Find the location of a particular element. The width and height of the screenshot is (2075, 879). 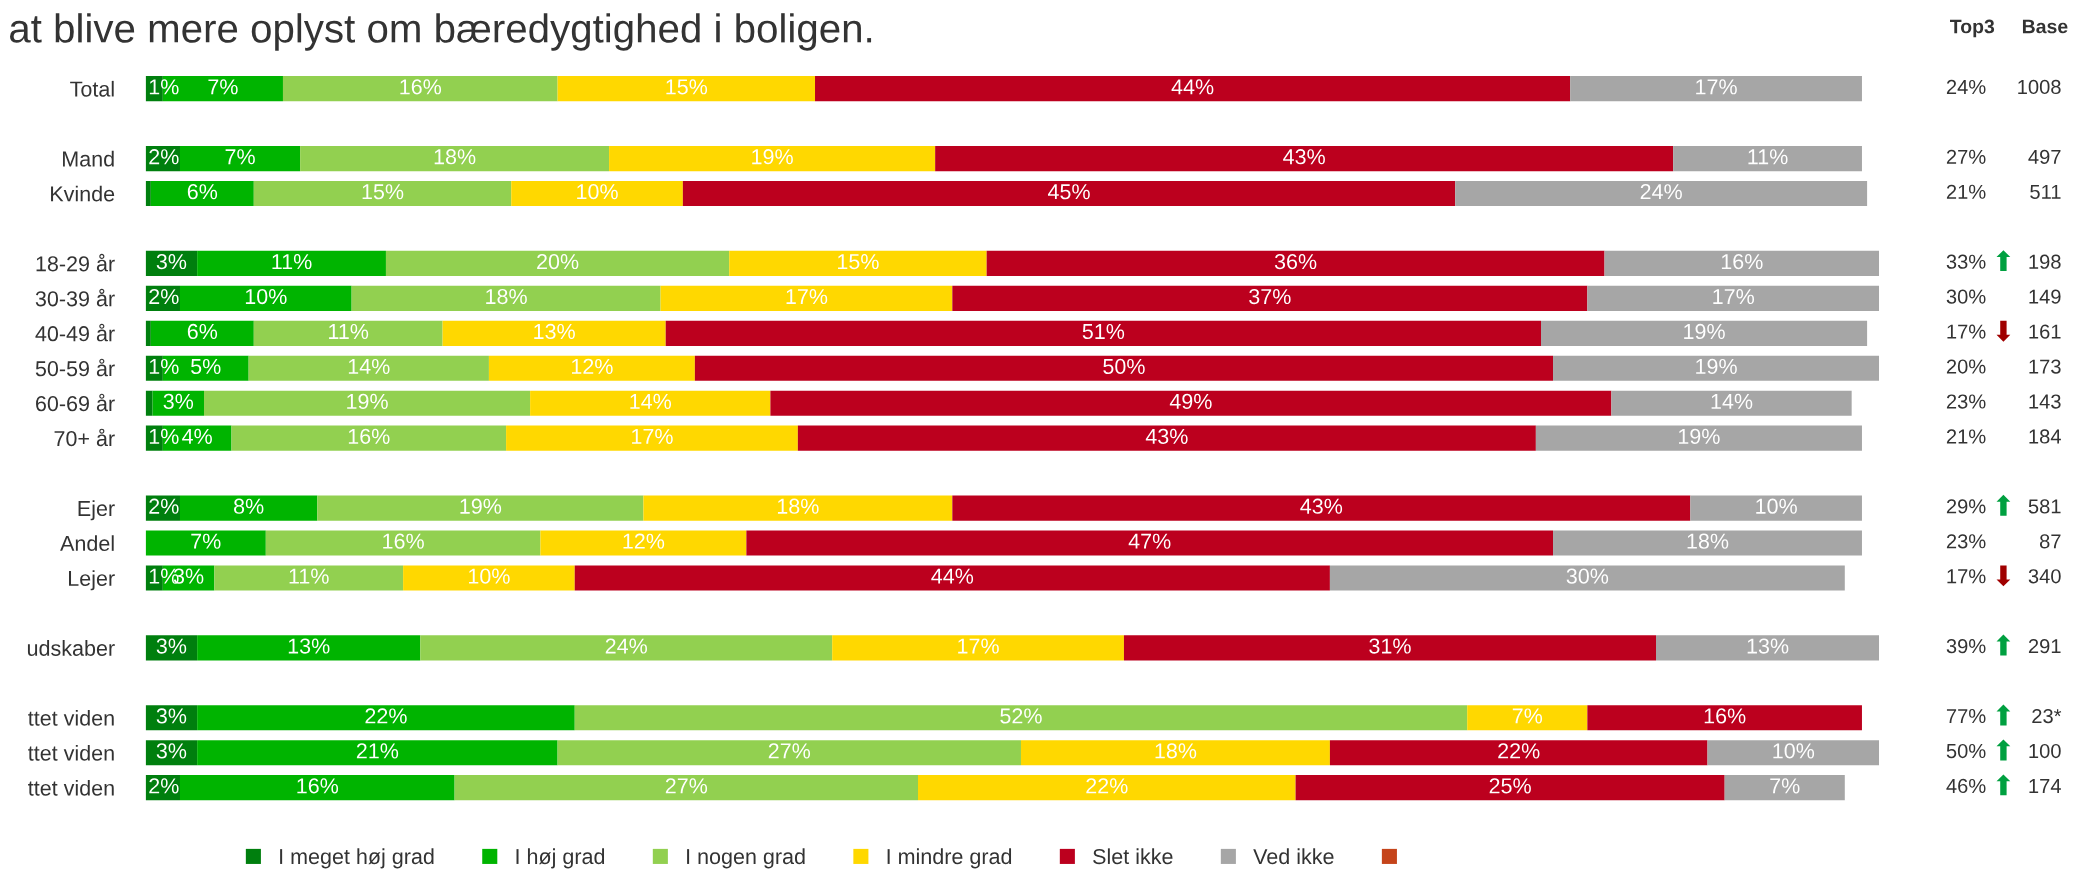

data-label: 8% is located at coordinates (249, 506).